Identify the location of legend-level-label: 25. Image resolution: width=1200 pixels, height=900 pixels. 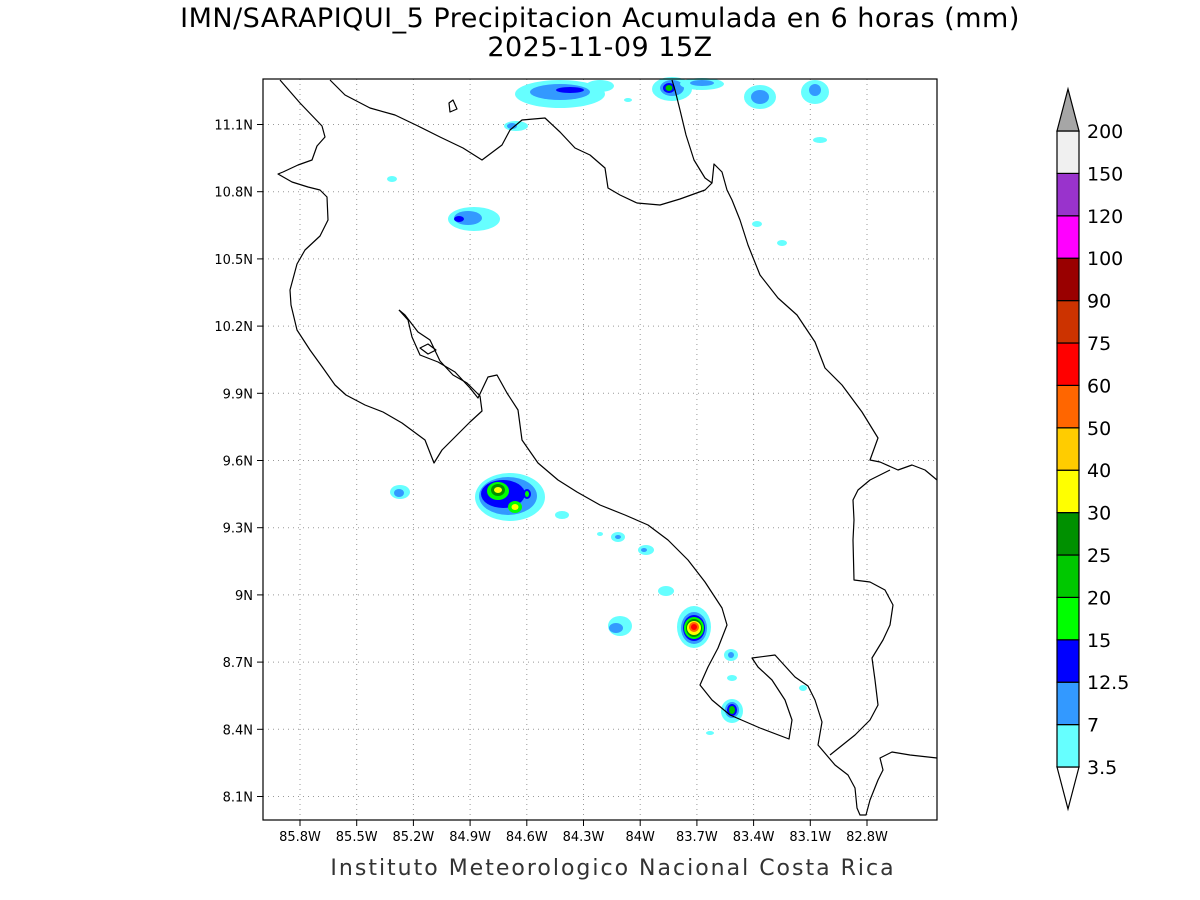
(1099, 556).